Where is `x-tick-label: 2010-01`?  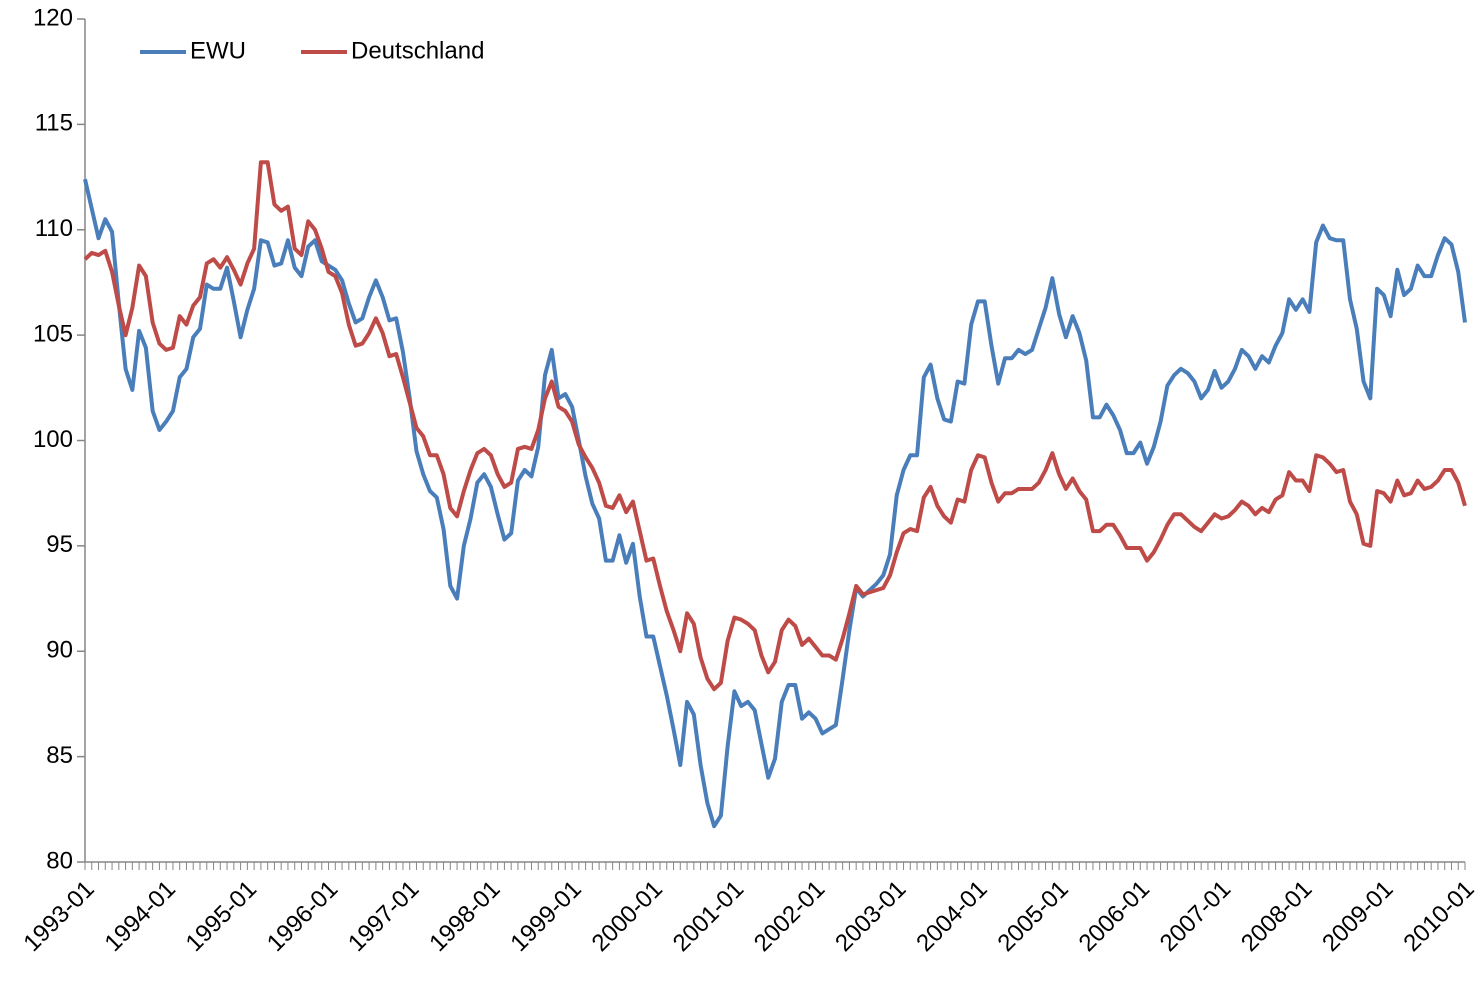 x-tick-label: 2010-01 is located at coordinates (1438, 916).